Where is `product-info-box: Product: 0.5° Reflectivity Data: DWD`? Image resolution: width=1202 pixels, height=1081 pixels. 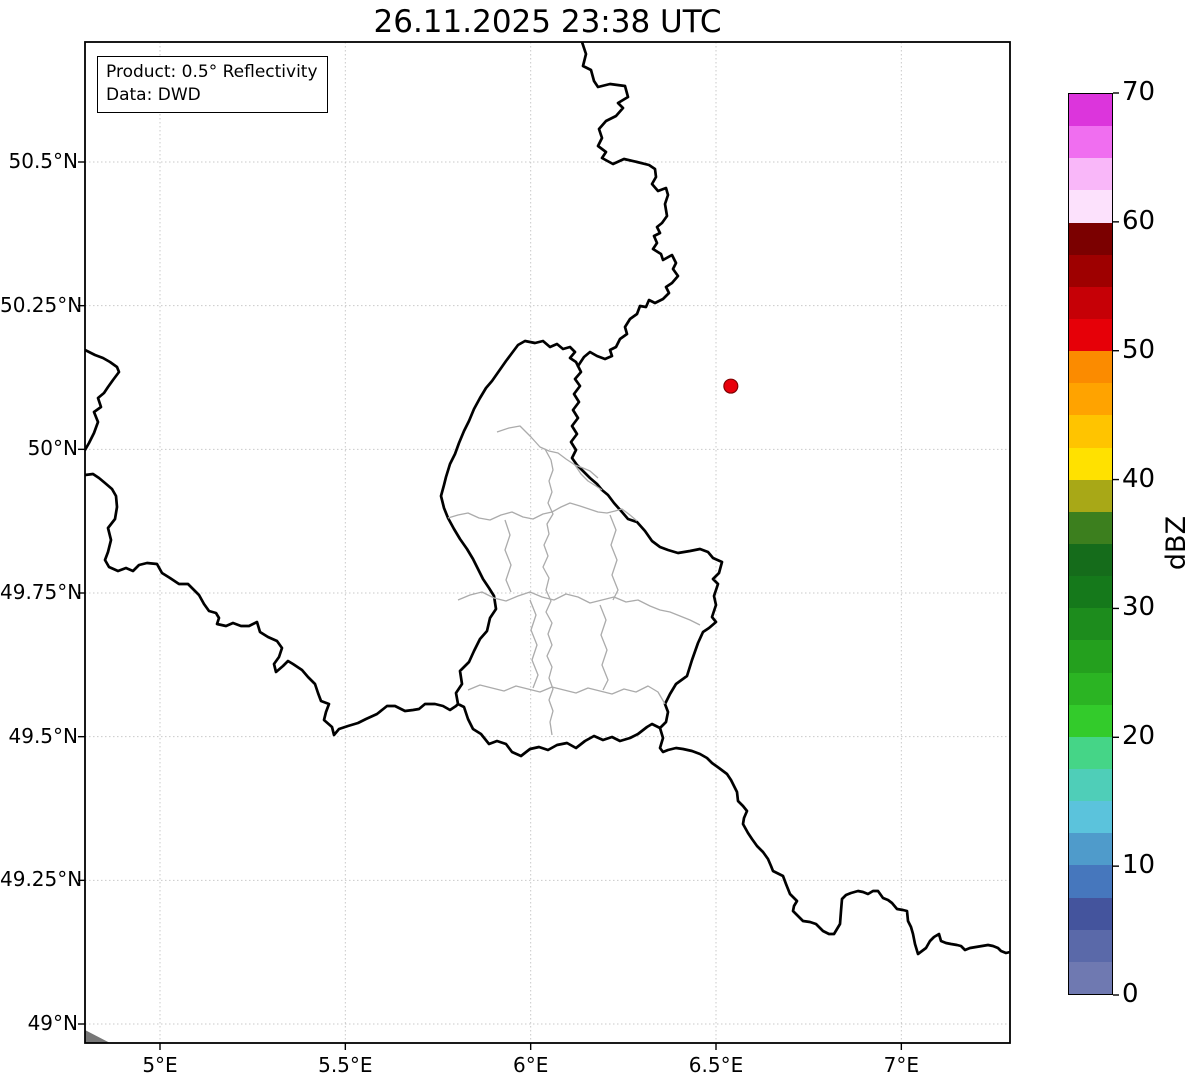
product-info-box: Product: 0.5° Reflectivity Data: DWD is located at coordinates (212, 84).